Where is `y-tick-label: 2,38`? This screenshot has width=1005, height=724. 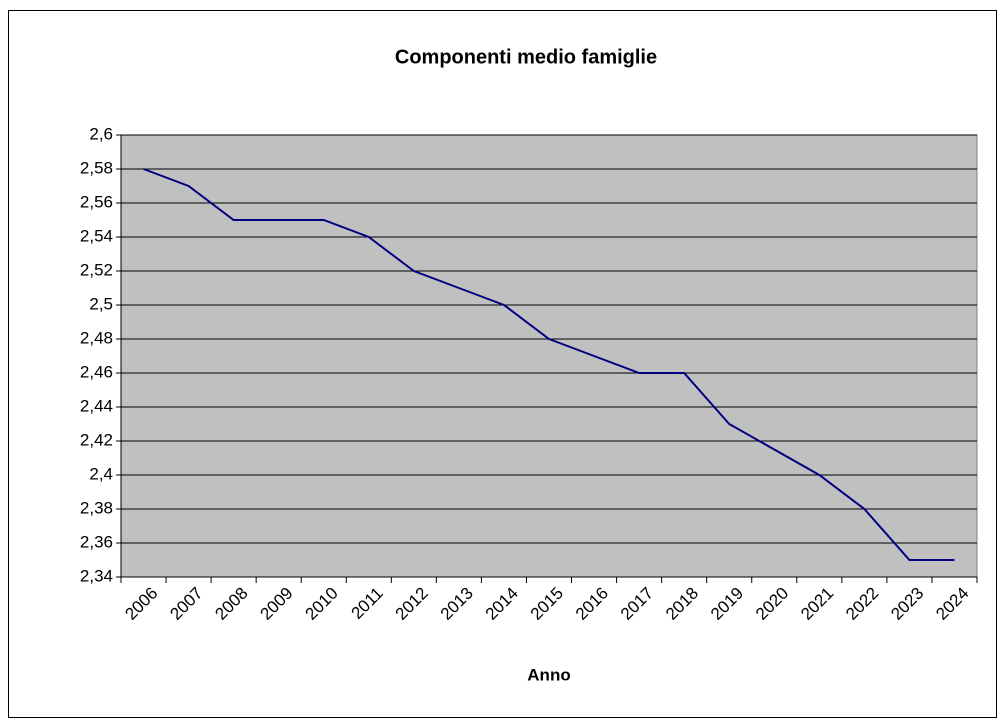 y-tick-label: 2,38 is located at coordinates (96, 507).